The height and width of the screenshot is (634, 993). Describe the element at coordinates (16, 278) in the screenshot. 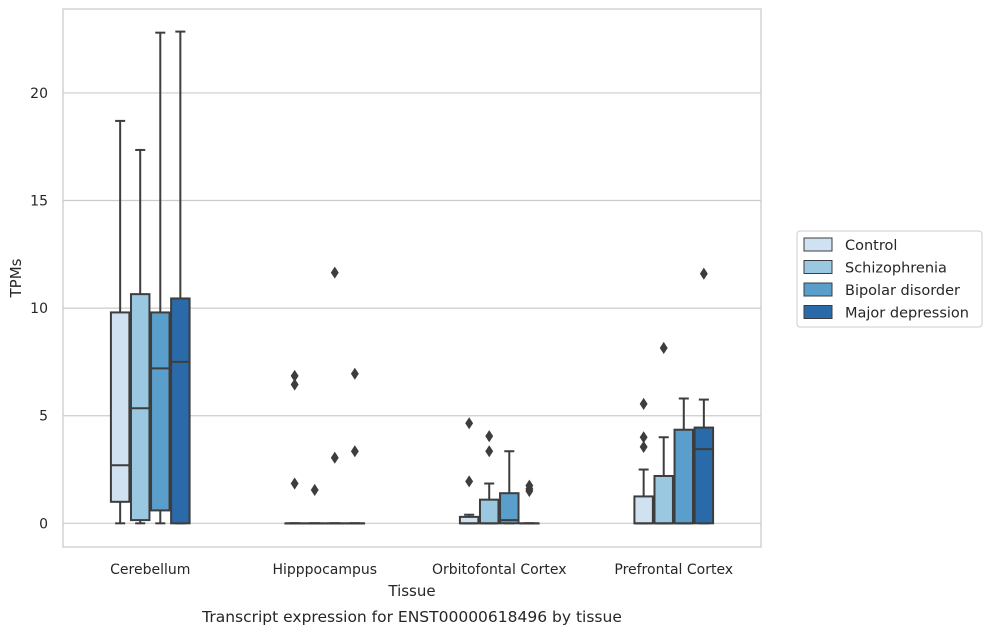

I see `y-axis-label: TPMs` at that location.